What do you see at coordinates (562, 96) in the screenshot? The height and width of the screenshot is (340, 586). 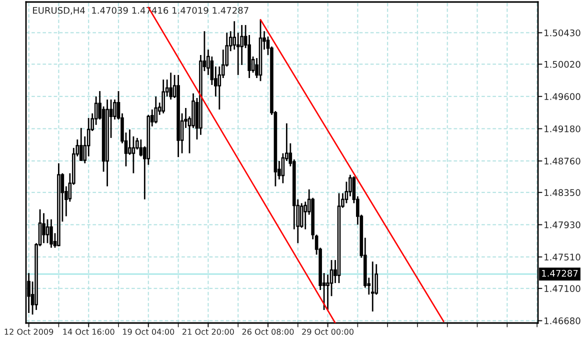 I see `y-tick-label: 1.49600` at bounding box center [562, 96].